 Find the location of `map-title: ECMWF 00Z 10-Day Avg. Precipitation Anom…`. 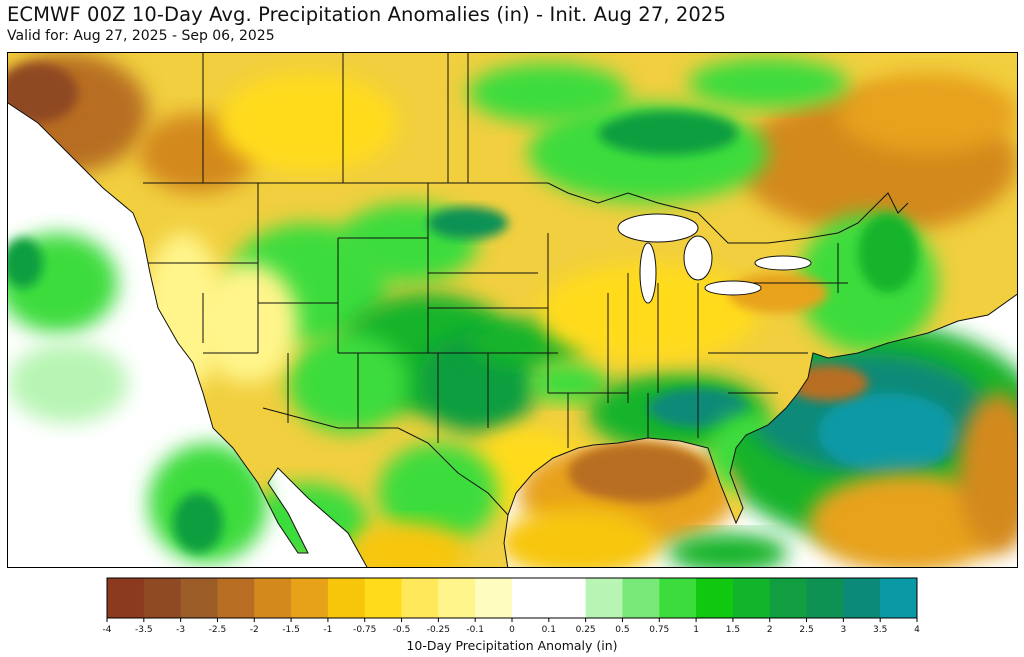

map-title: ECMWF 00Z 10-Day Avg. Precipitation Anom… is located at coordinates (366, 14).